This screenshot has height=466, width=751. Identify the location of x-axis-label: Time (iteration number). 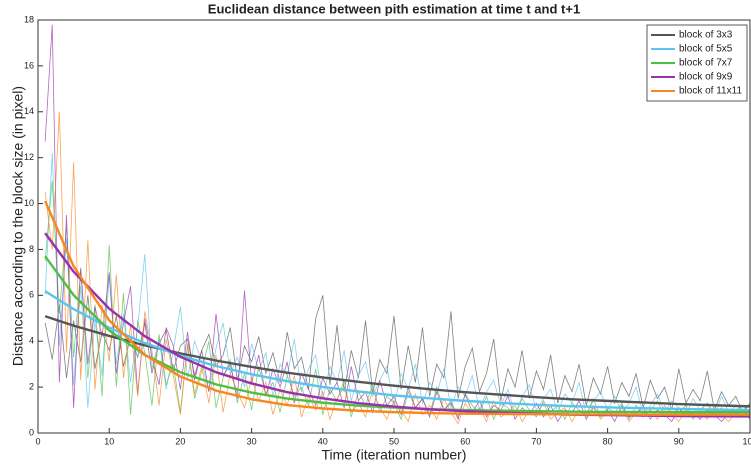
(394, 455).